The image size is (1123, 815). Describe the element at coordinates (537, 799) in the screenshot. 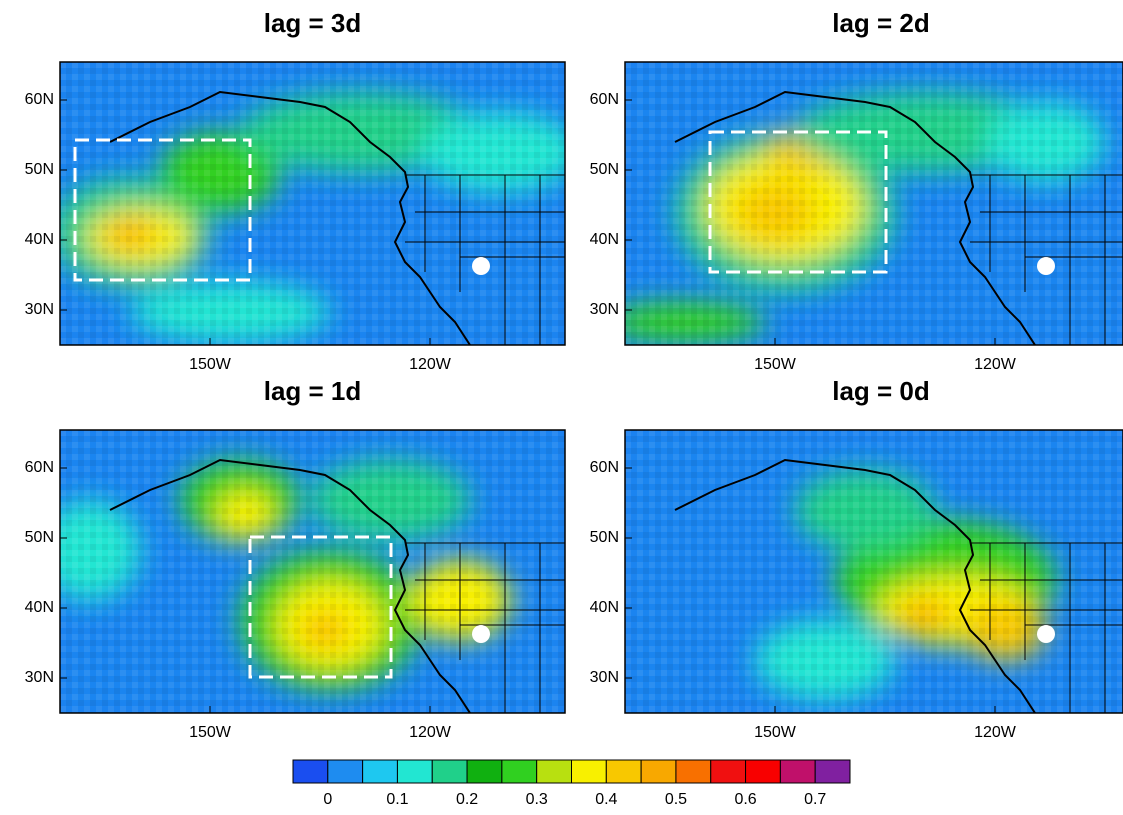

I see `colorbar-label: 0.3` at that location.